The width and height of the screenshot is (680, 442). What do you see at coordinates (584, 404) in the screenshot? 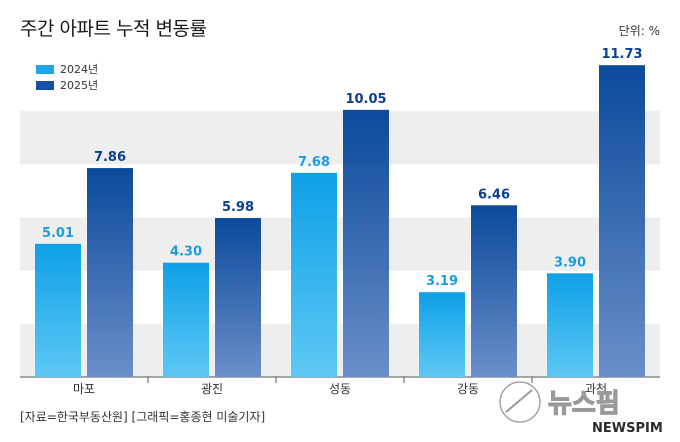
I see `watermark-text: 뉴스핌` at bounding box center [584, 404].